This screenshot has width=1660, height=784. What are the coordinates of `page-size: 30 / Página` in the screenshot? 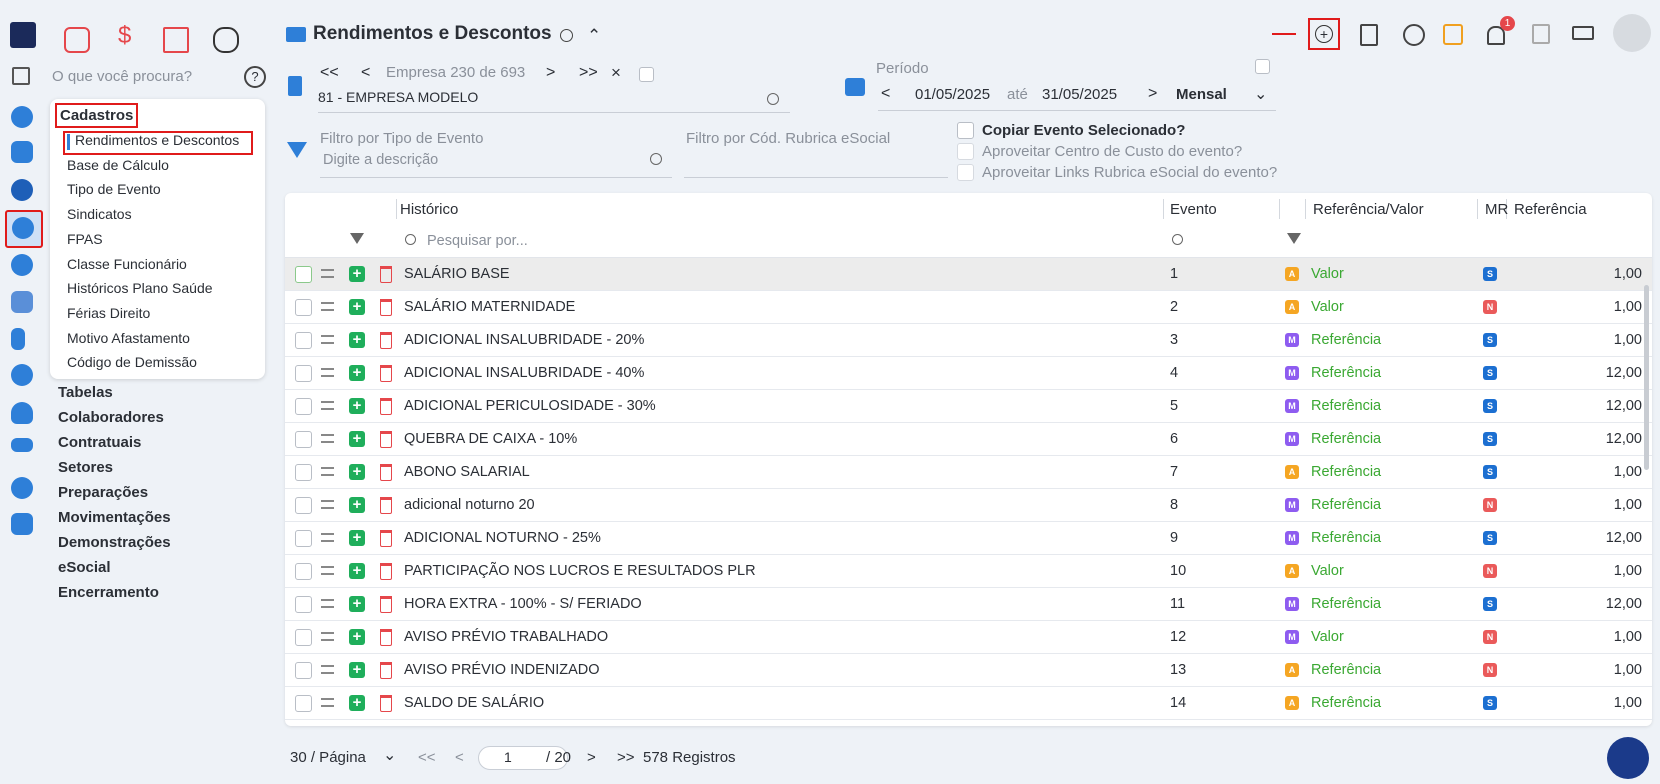 It's located at (328, 757).